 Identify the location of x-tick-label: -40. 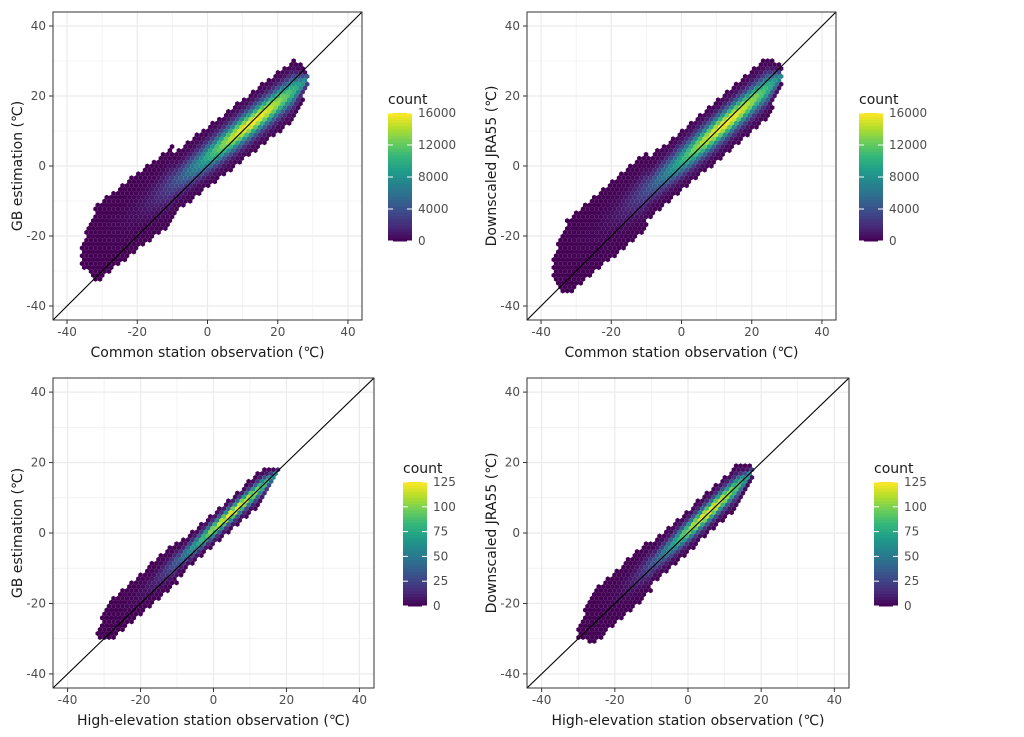
(68, 700).